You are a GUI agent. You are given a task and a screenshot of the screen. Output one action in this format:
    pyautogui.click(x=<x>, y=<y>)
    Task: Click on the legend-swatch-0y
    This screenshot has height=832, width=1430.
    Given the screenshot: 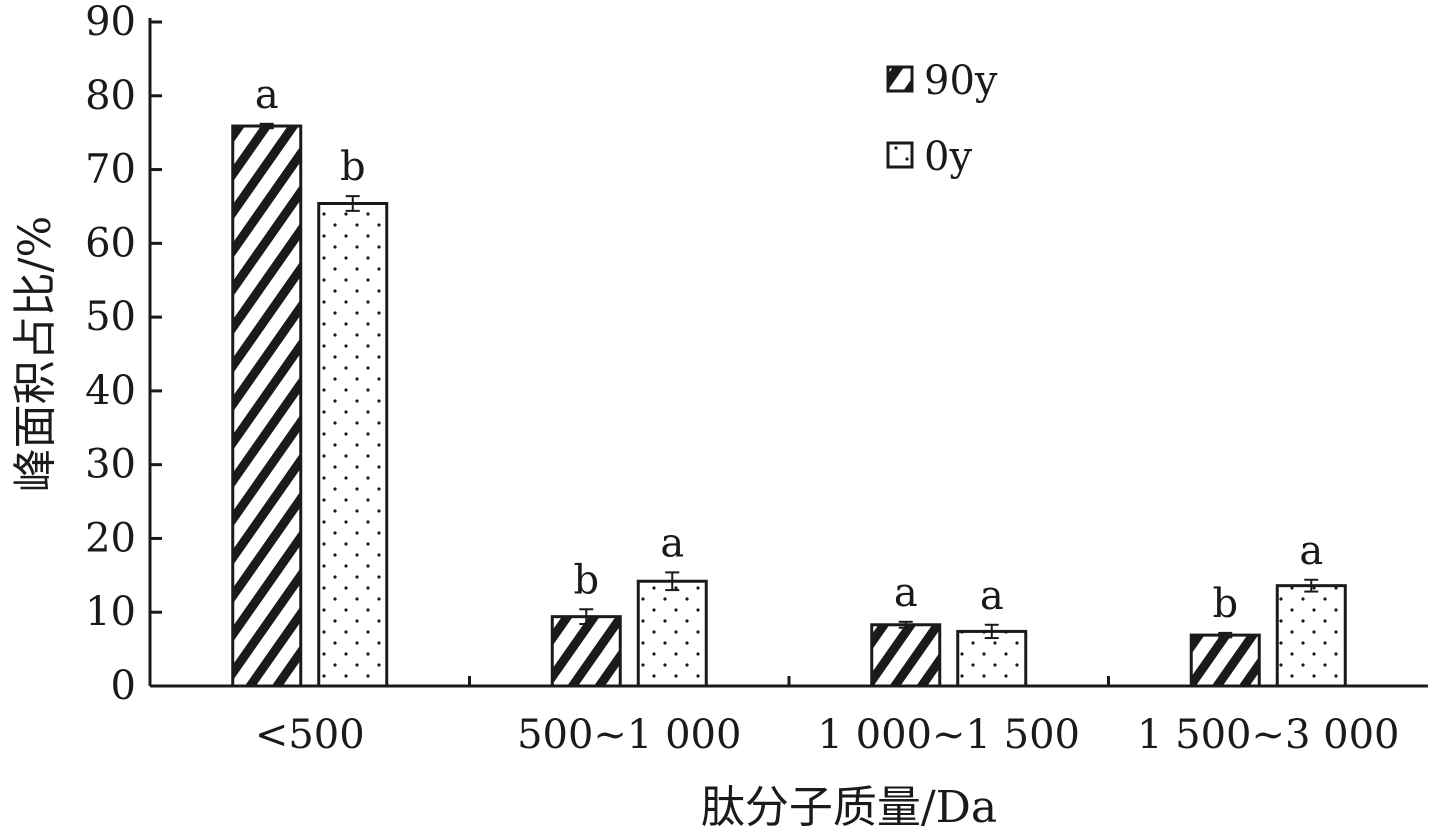 What is the action you would take?
    pyautogui.click(x=900, y=155)
    